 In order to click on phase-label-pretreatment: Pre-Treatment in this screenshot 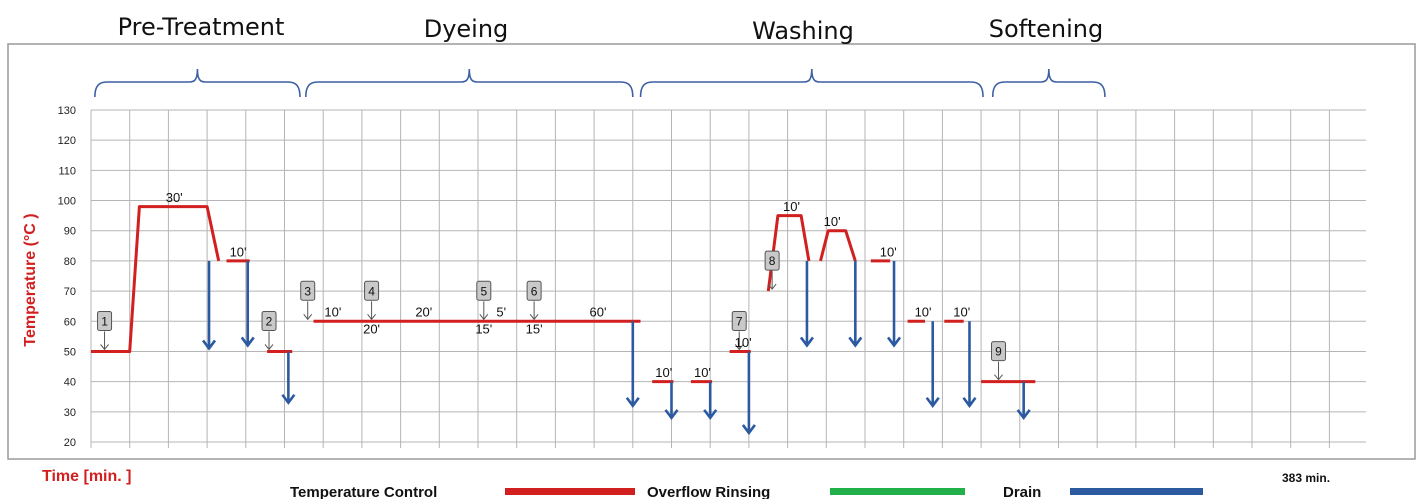, I will do `click(201, 27)`.